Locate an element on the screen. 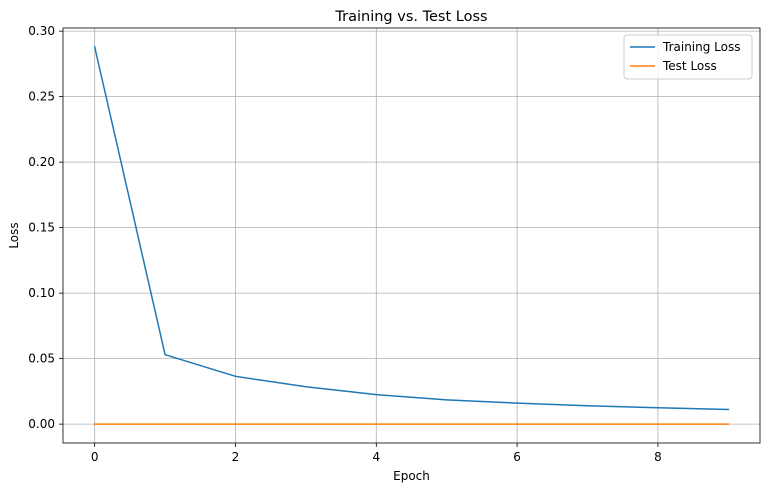 The image size is (768, 491). x-tick-label: 4 is located at coordinates (376, 457).